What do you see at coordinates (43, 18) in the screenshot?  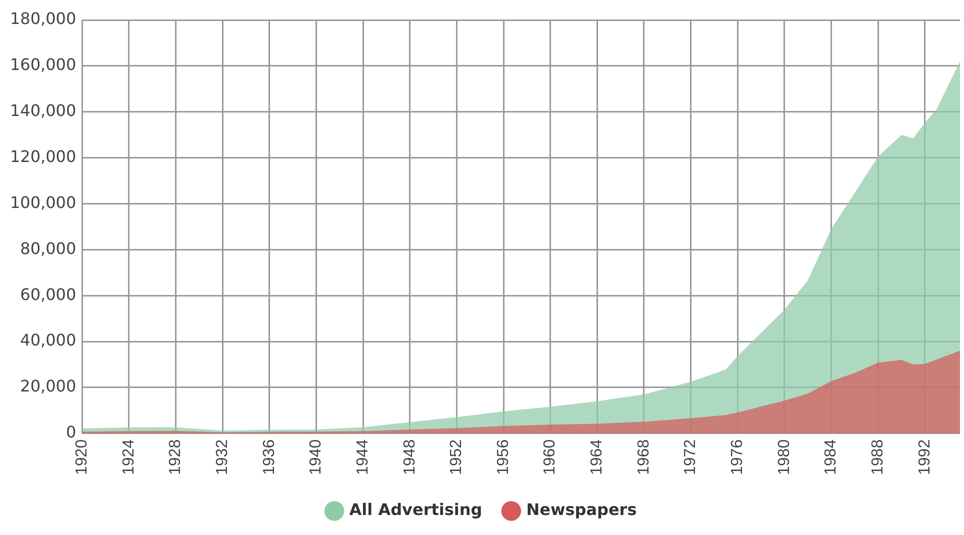 I see `y-tick-label: 180,000` at bounding box center [43, 18].